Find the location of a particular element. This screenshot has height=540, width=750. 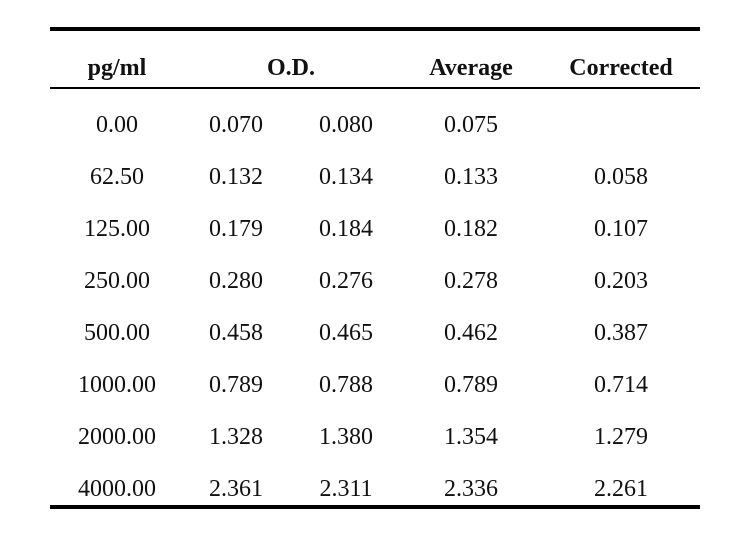

cell-od-1: 0.070 is located at coordinates (236, 125).